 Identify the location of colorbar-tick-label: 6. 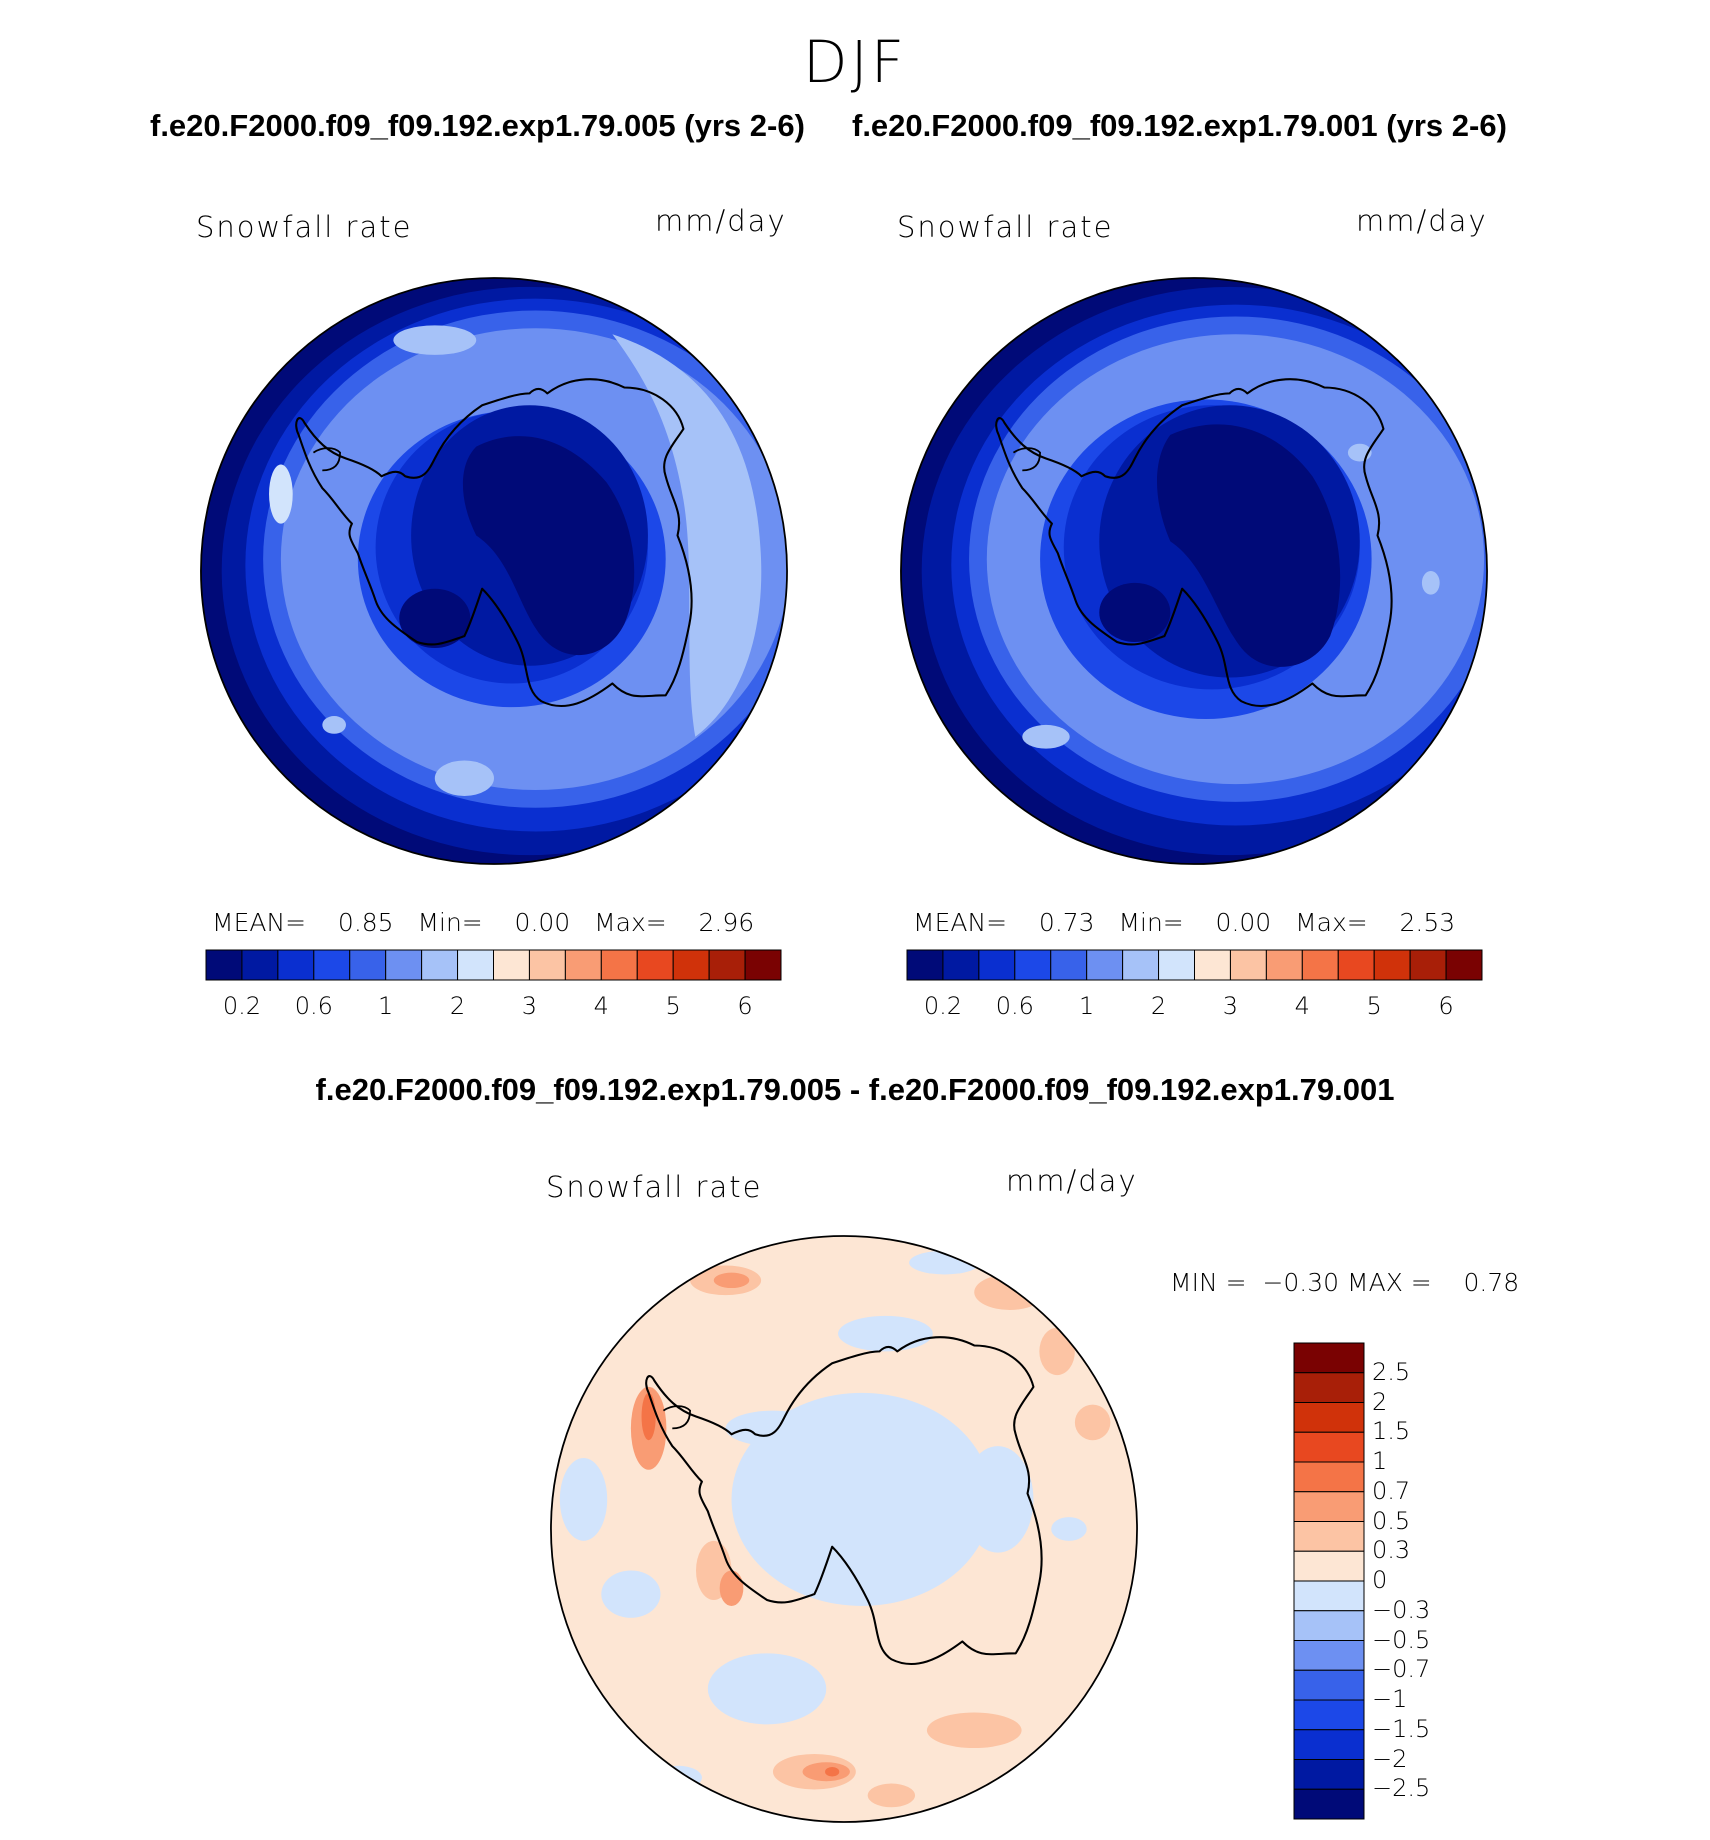
(1446, 1006).